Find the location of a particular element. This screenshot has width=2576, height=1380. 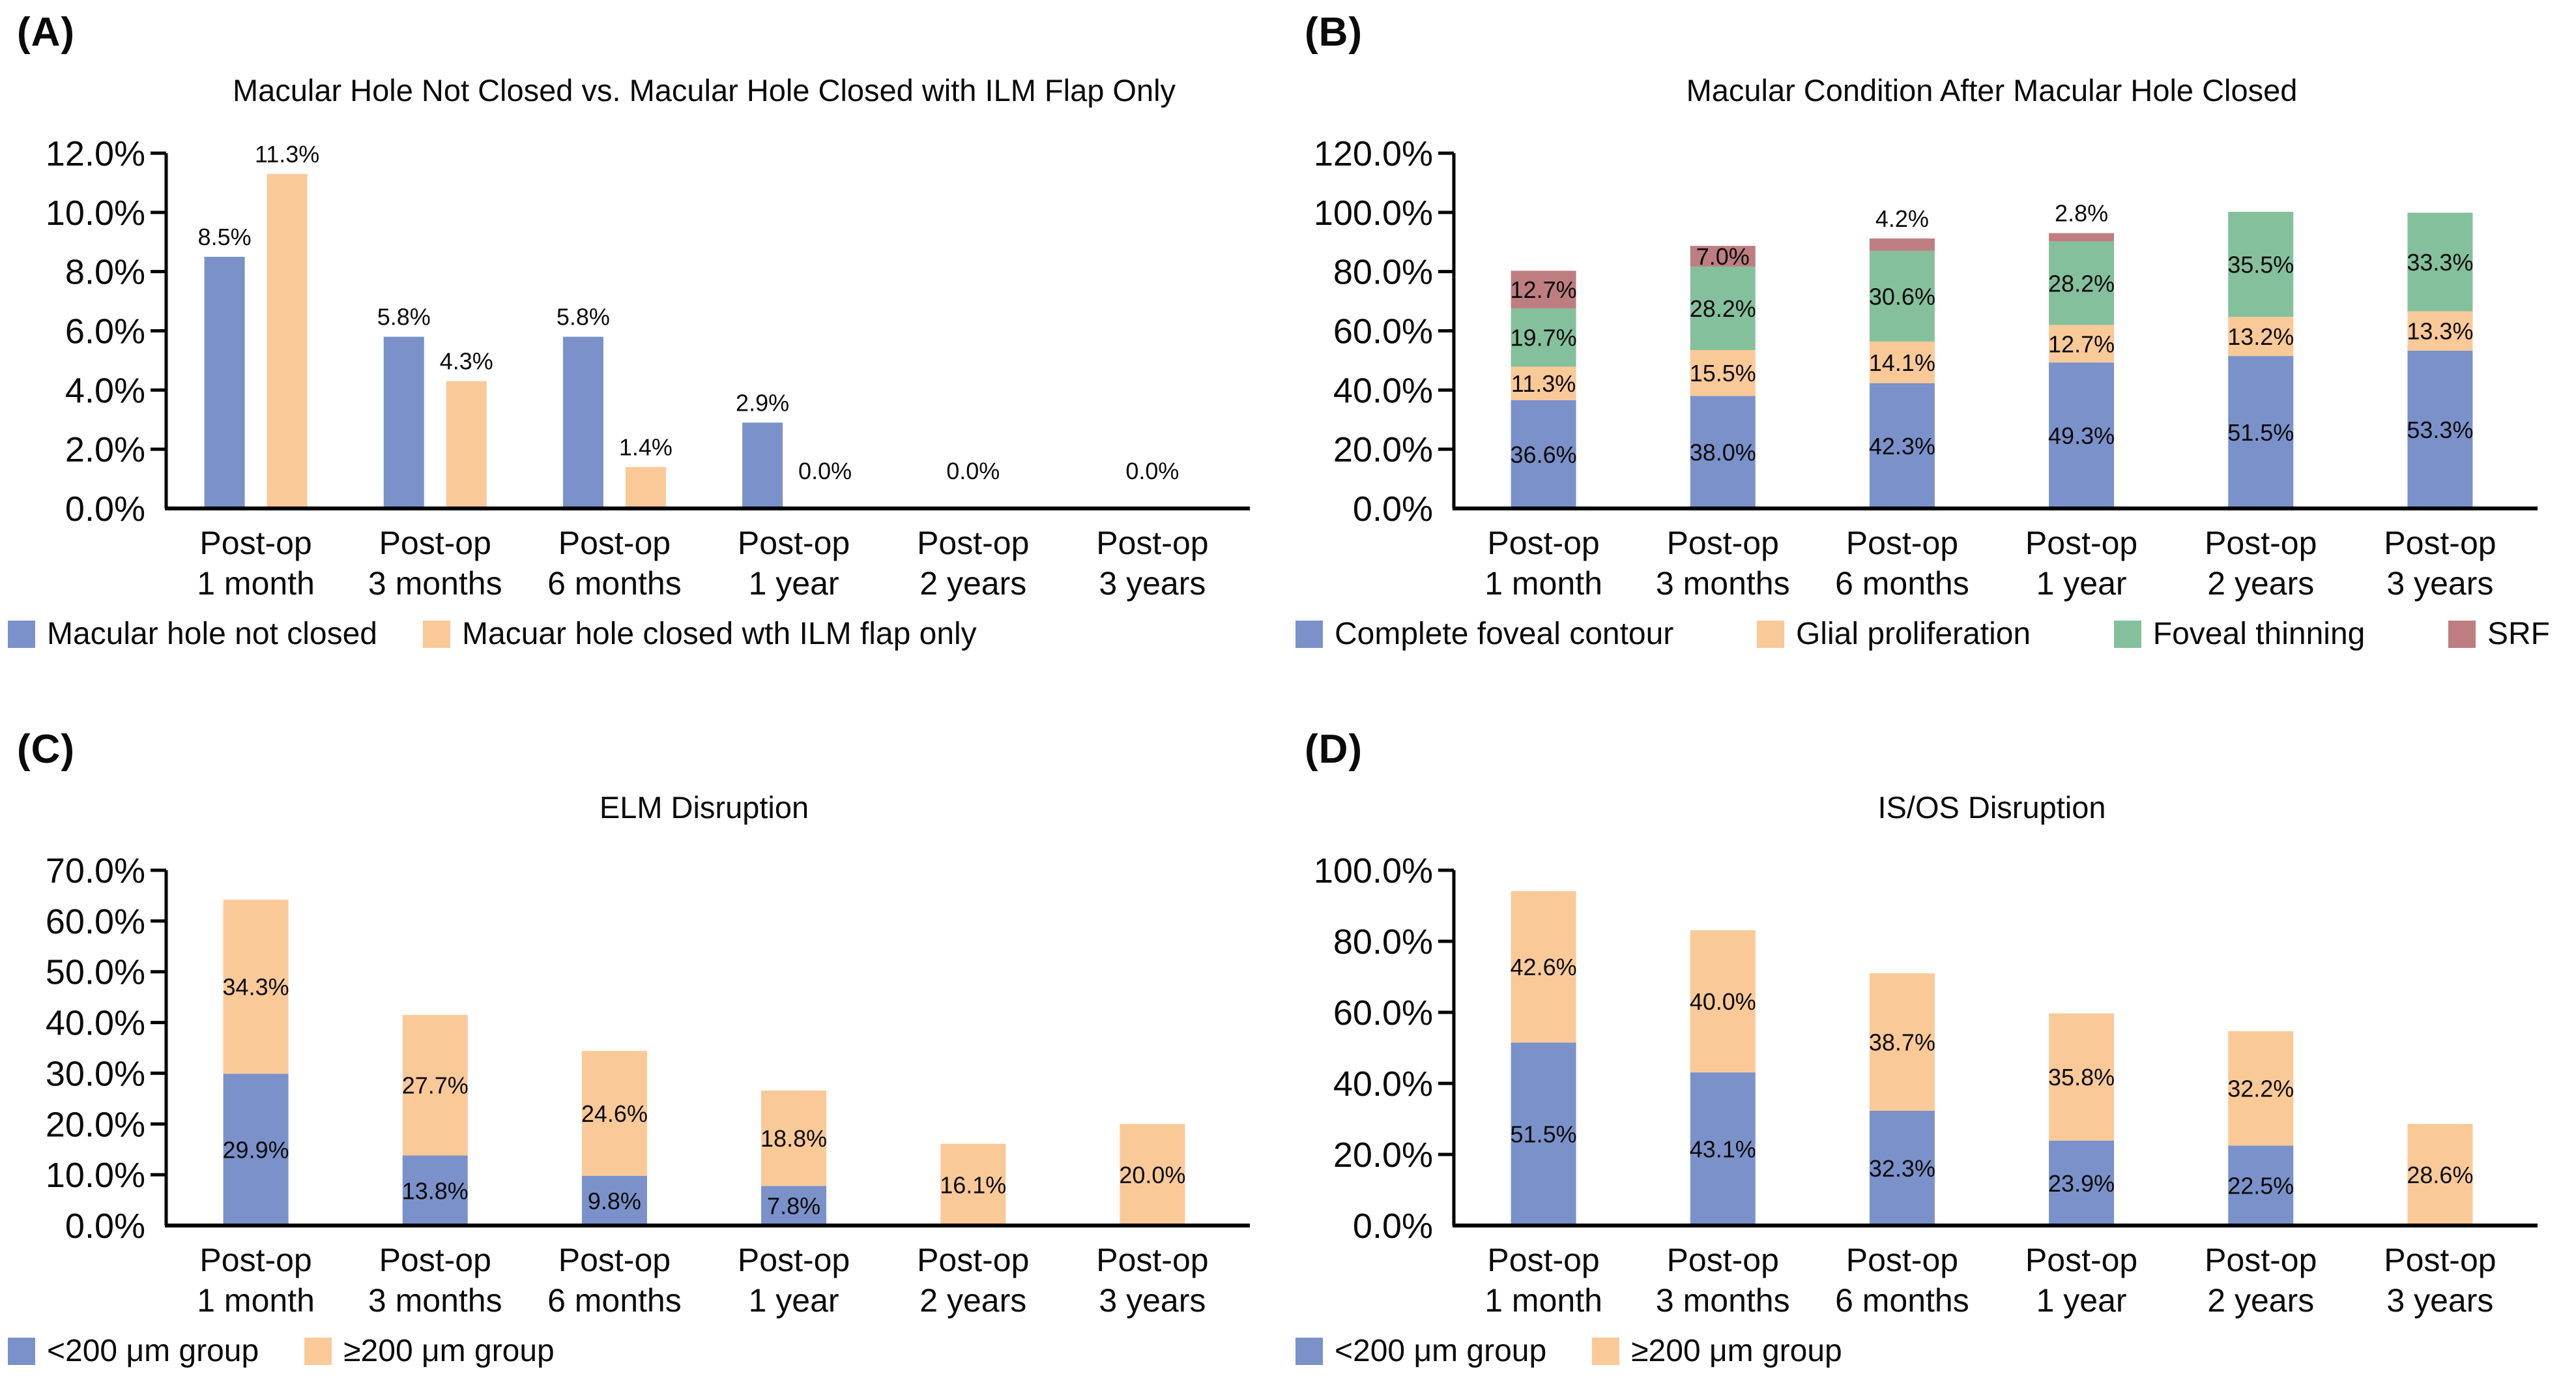

legend-item: <200 μm group is located at coordinates (1420, 1351).